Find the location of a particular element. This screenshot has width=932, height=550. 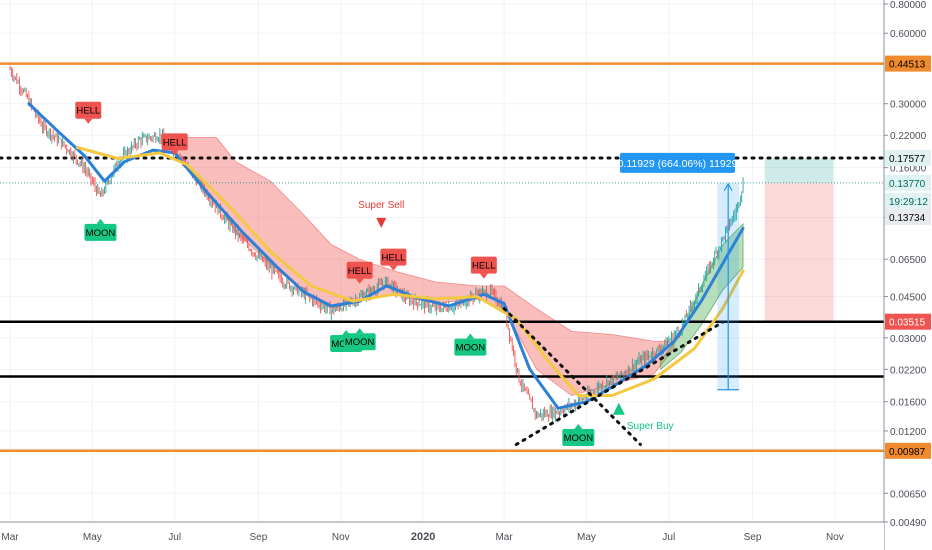

y-tick-label: 0.03000 is located at coordinates (908, 339).